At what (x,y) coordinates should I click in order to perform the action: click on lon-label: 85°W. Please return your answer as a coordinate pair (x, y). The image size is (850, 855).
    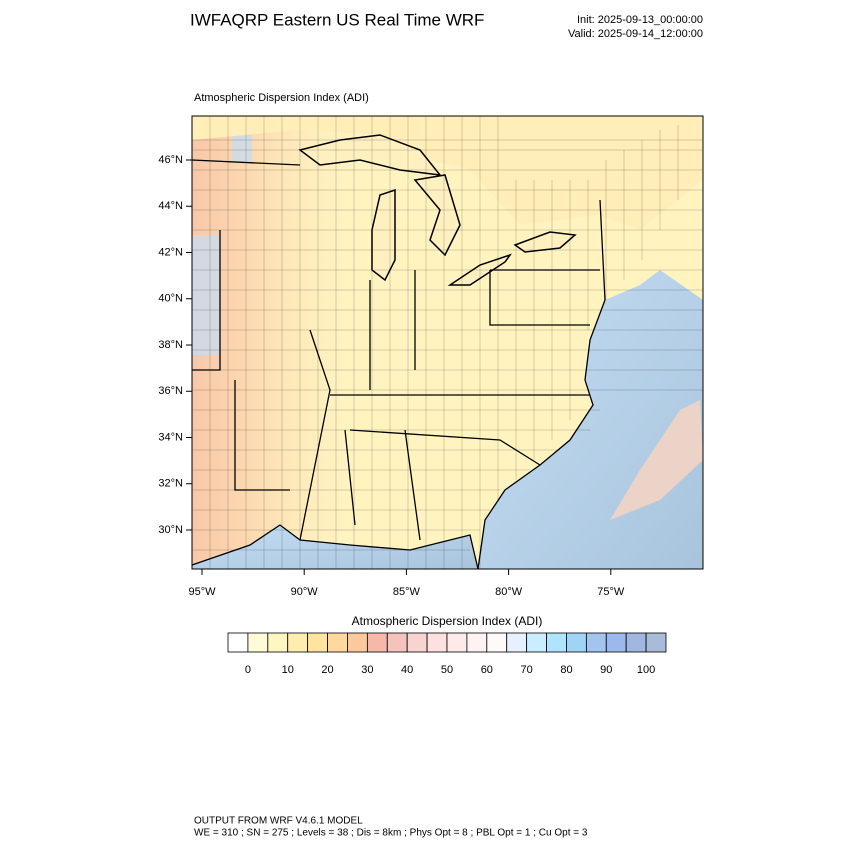
    Looking at the image, I should click on (407, 592).